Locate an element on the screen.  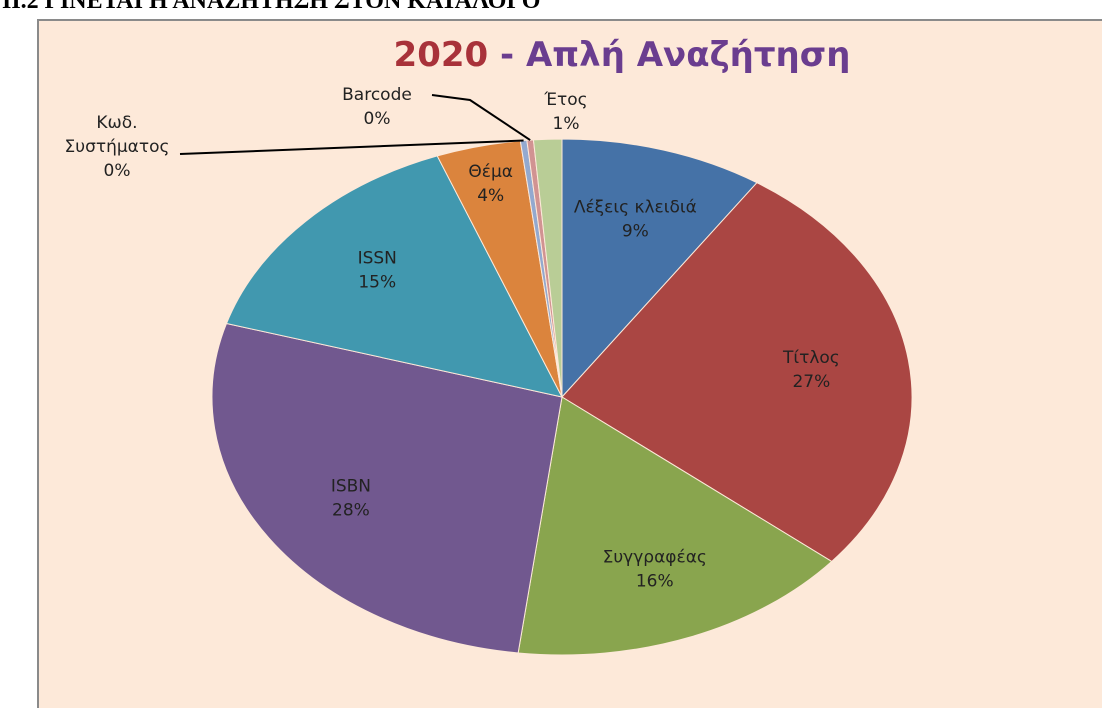
slice-value-label: 16% is located at coordinates (655, 582).